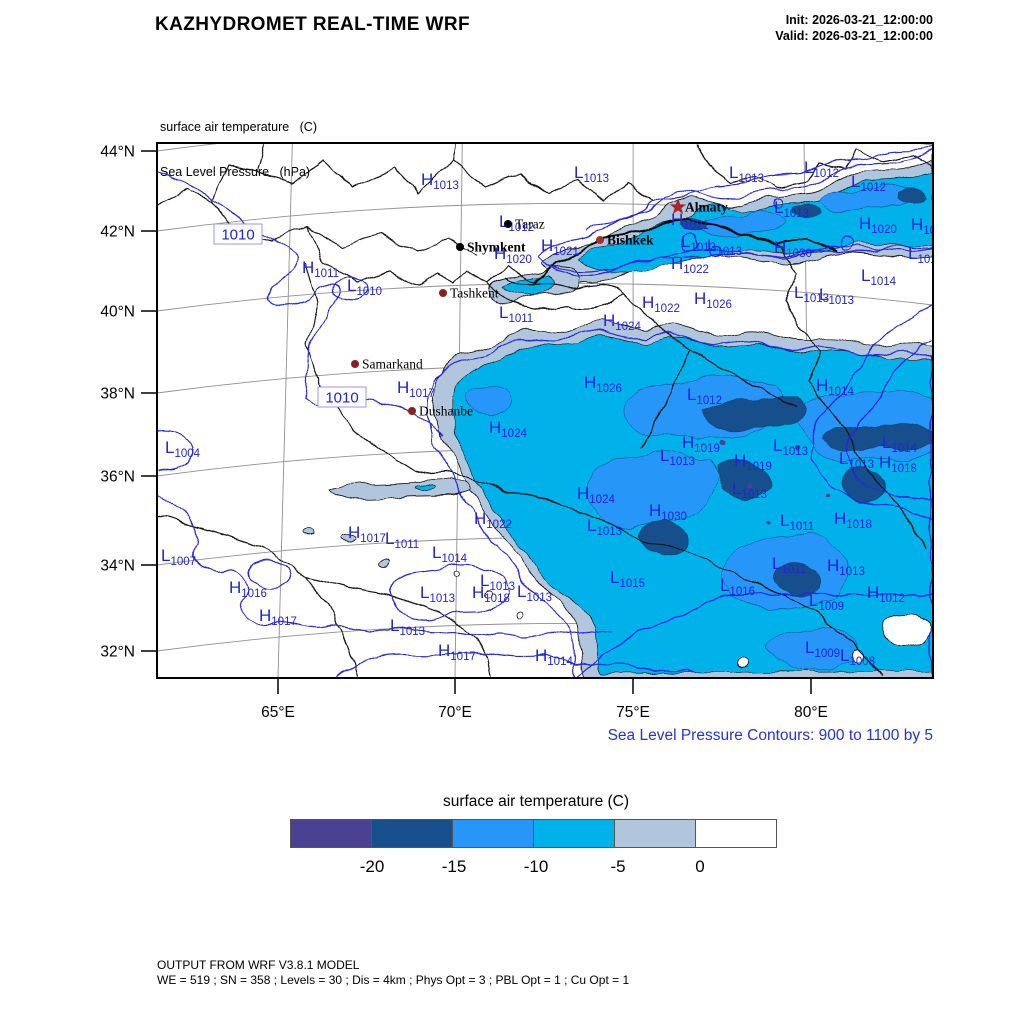 The image size is (1024, 1024). I want to click on city-marker-tashkent: Tashkent, so click(469, 293).